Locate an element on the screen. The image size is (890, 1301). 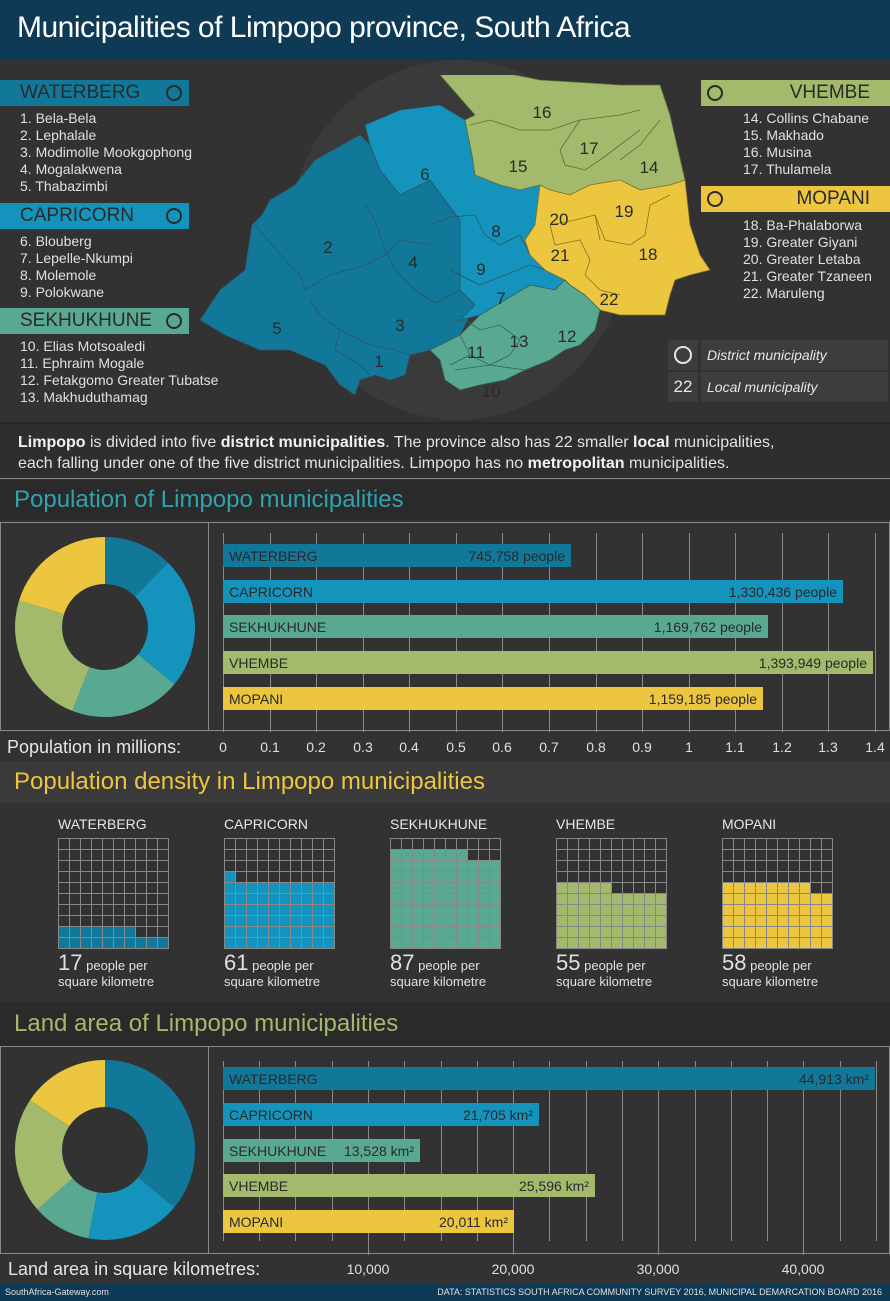
population-bar-sekhukhune: SEKHUKHUNE 1,169,762 people is located at coordinates (495, 626).